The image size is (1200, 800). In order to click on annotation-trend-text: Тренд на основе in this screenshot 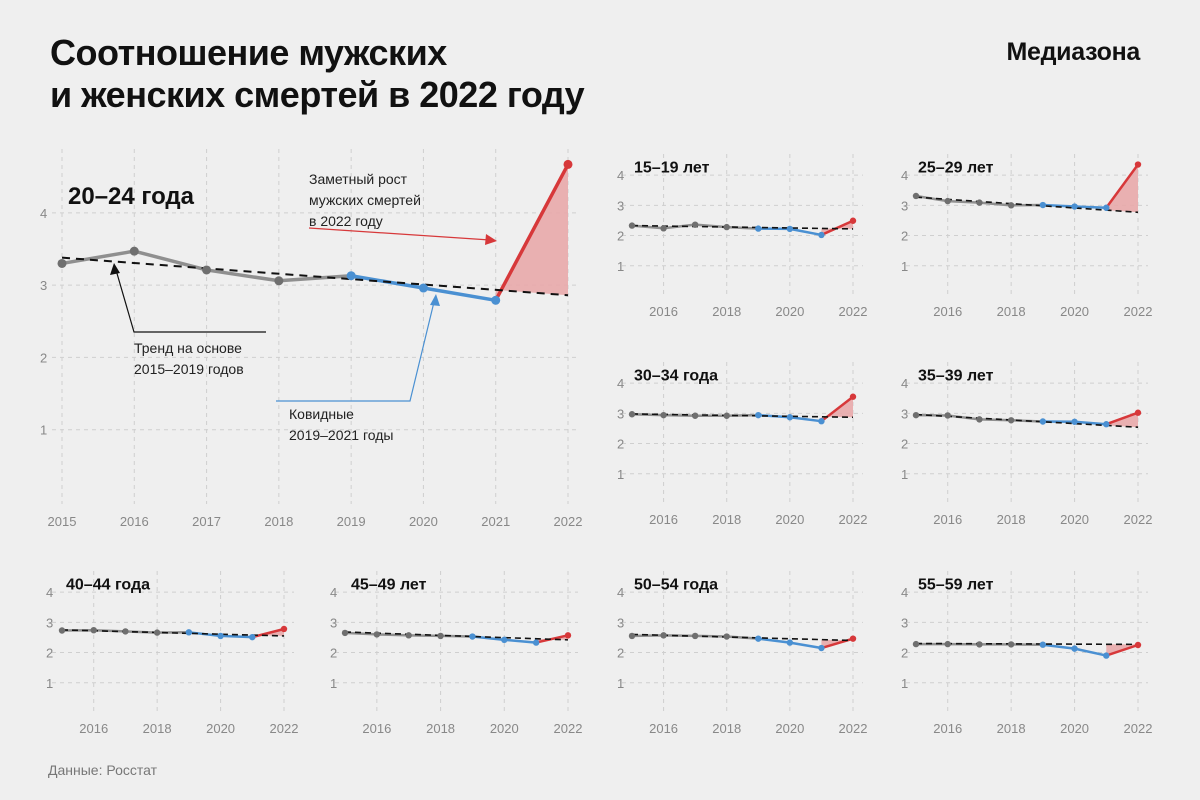, I will do `click(188, 348)`.